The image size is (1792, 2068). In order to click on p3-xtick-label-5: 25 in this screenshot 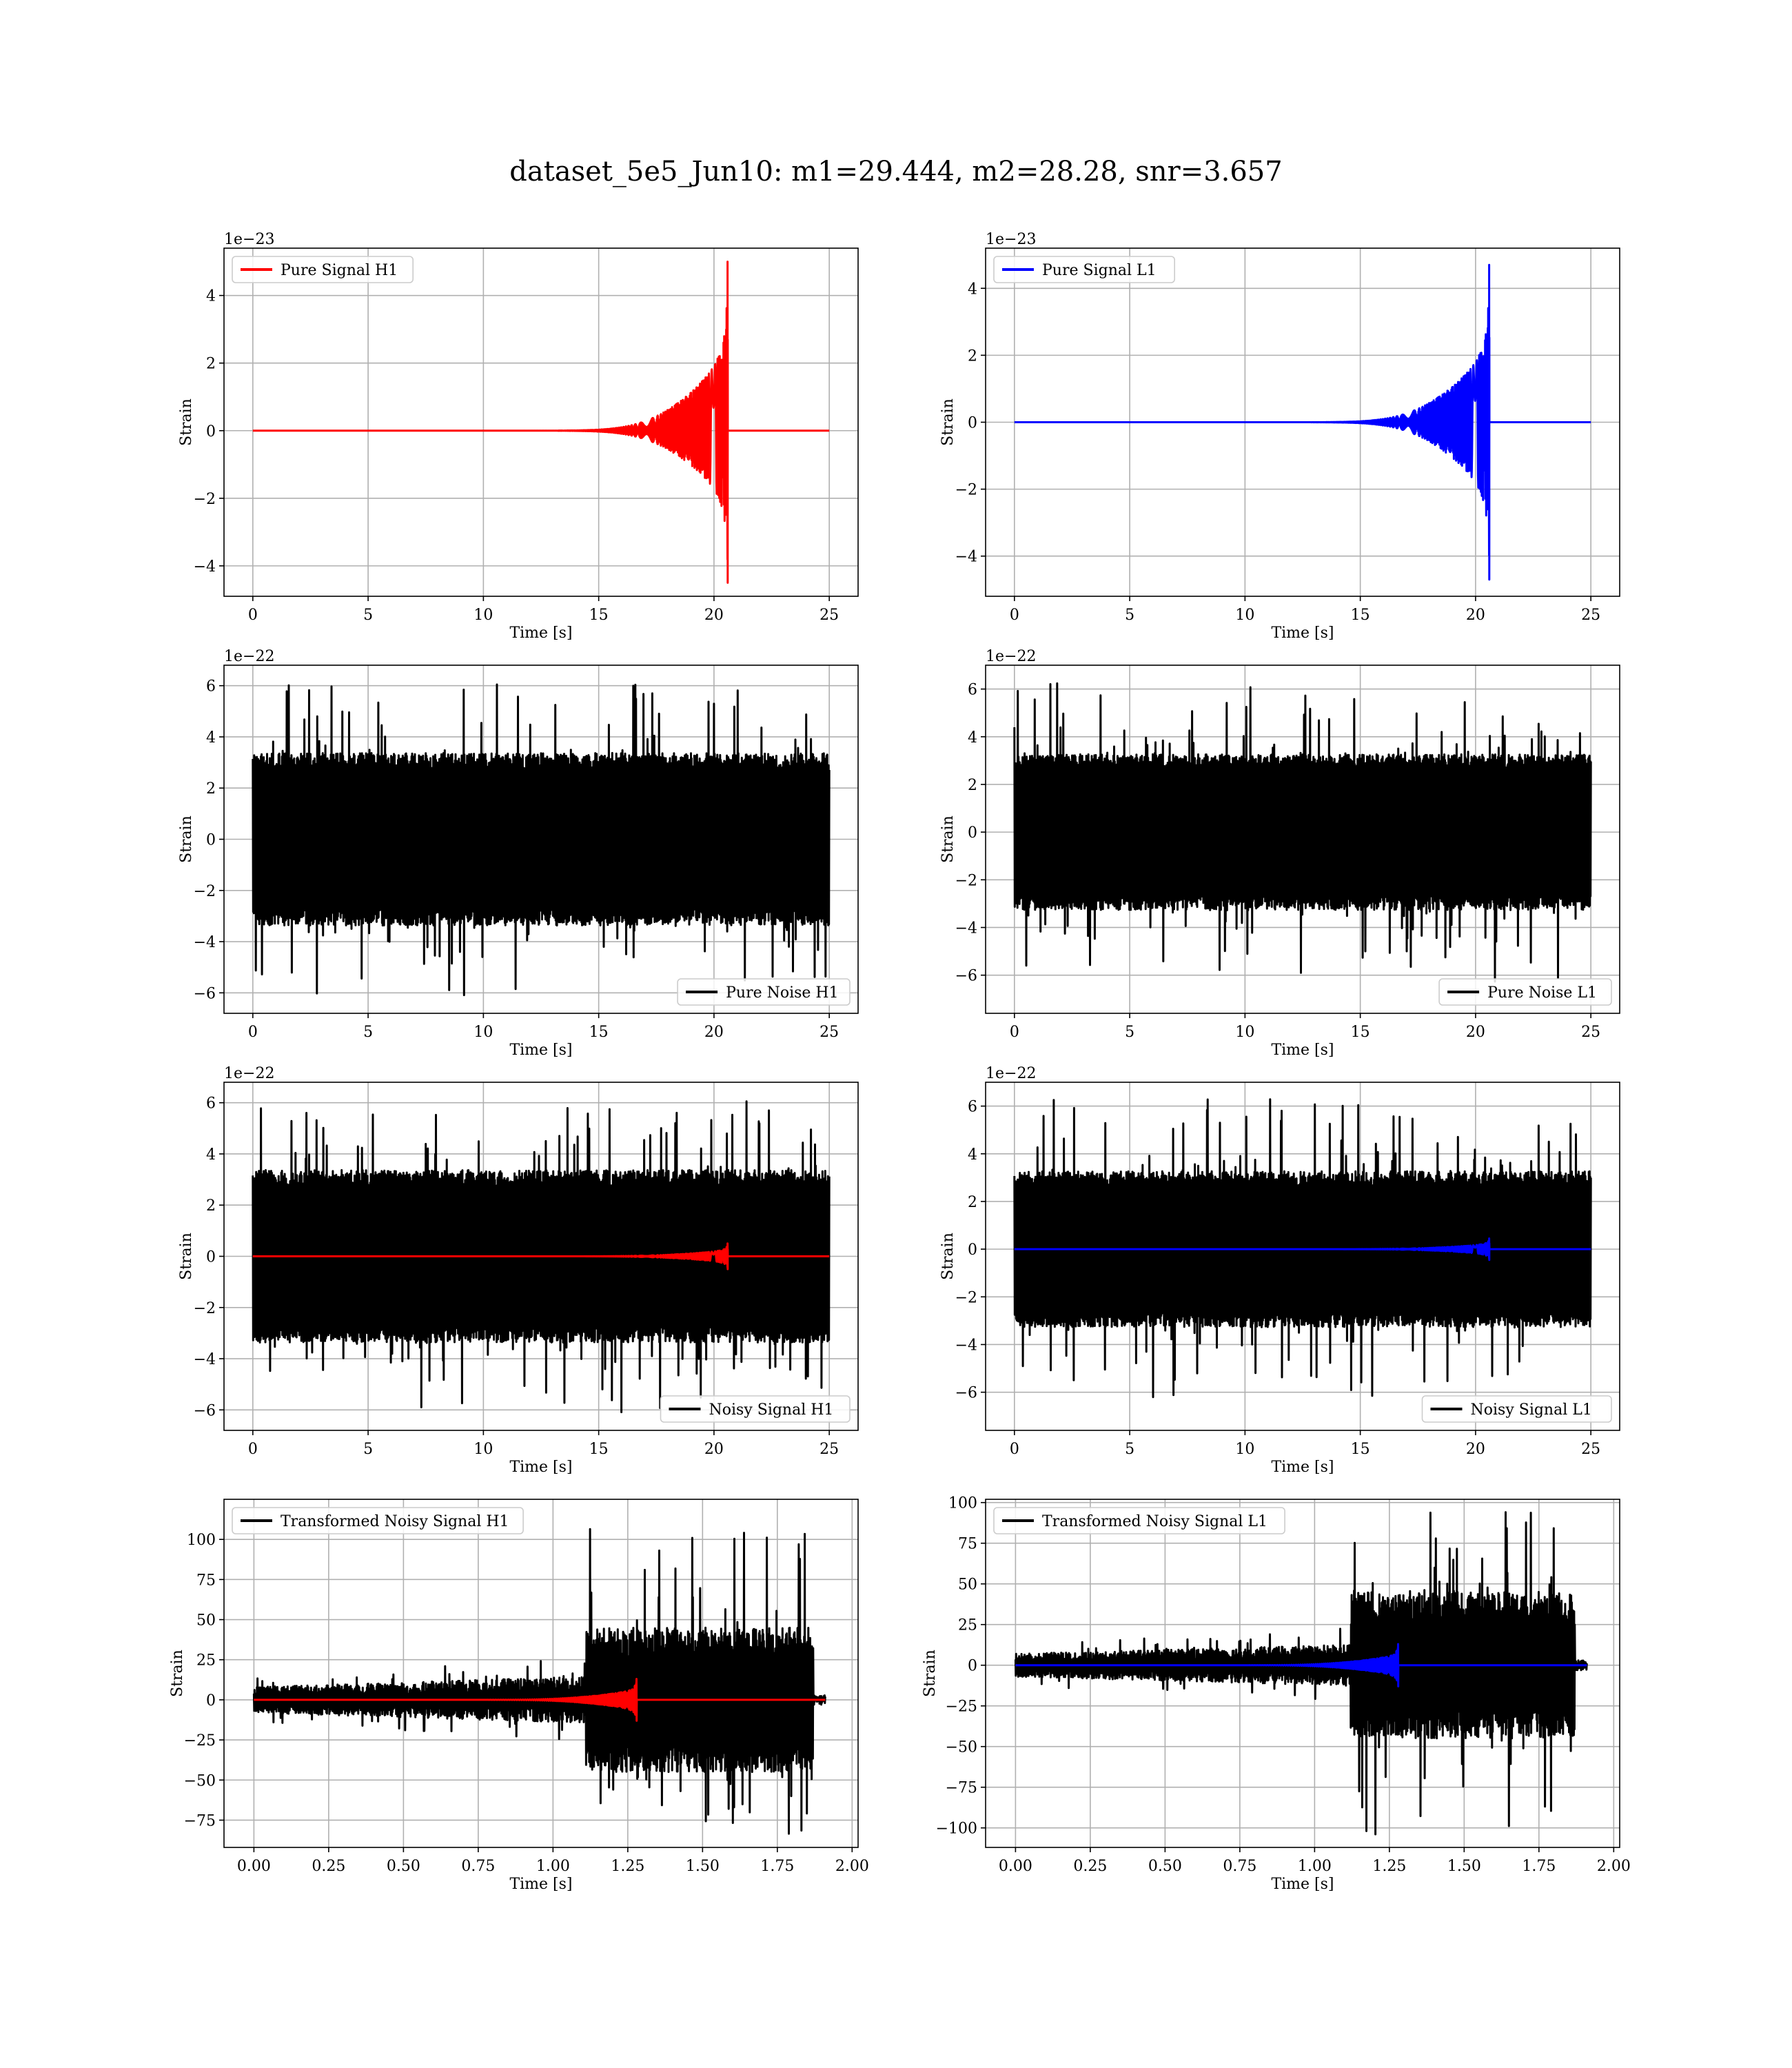, I will do `click(829, 1032)`.